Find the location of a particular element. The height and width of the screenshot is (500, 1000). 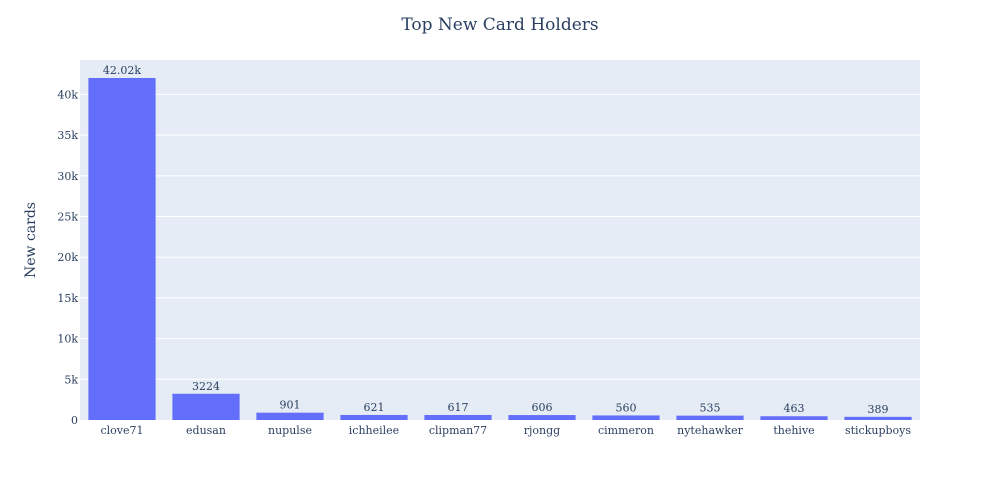

data-label: 617 is located at coordinates (458, 407).